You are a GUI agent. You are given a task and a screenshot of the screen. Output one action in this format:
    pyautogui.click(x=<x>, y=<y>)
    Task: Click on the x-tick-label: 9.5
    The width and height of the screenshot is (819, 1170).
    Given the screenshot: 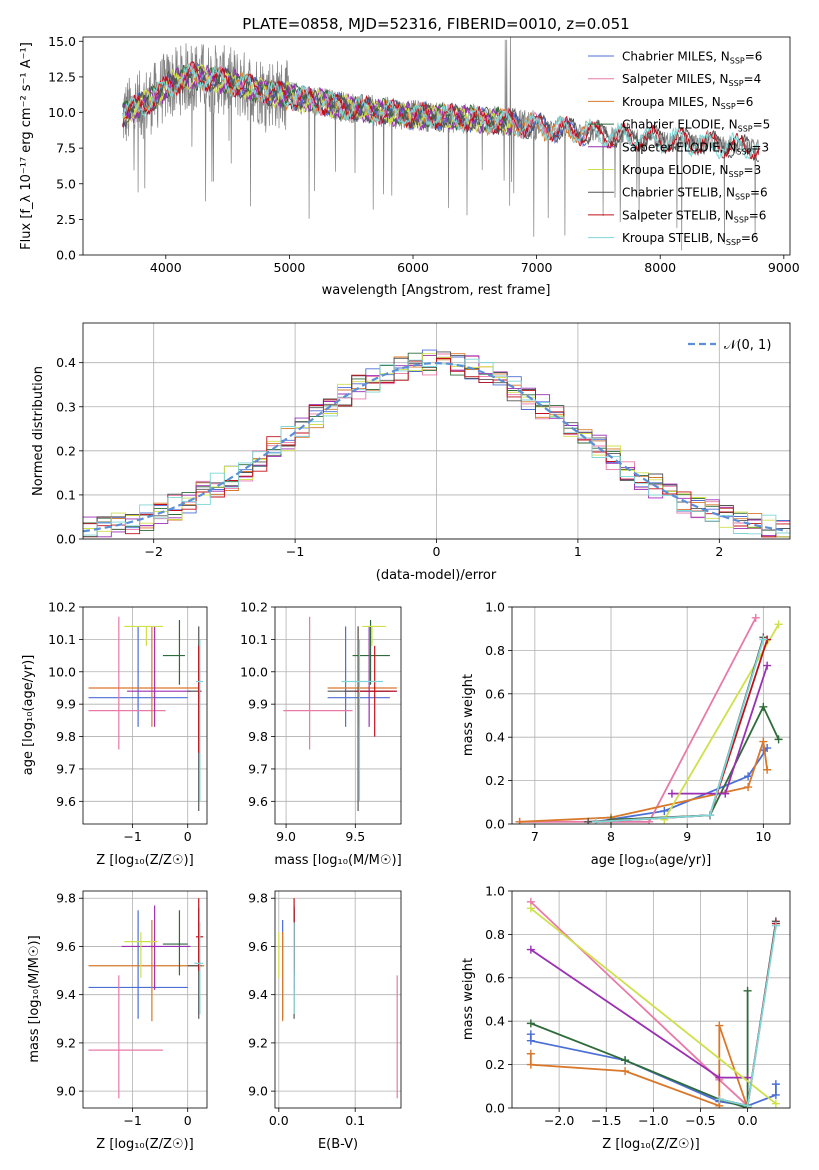 What is the action you would take?
    pyautogui.click(x=355, y=836)
    